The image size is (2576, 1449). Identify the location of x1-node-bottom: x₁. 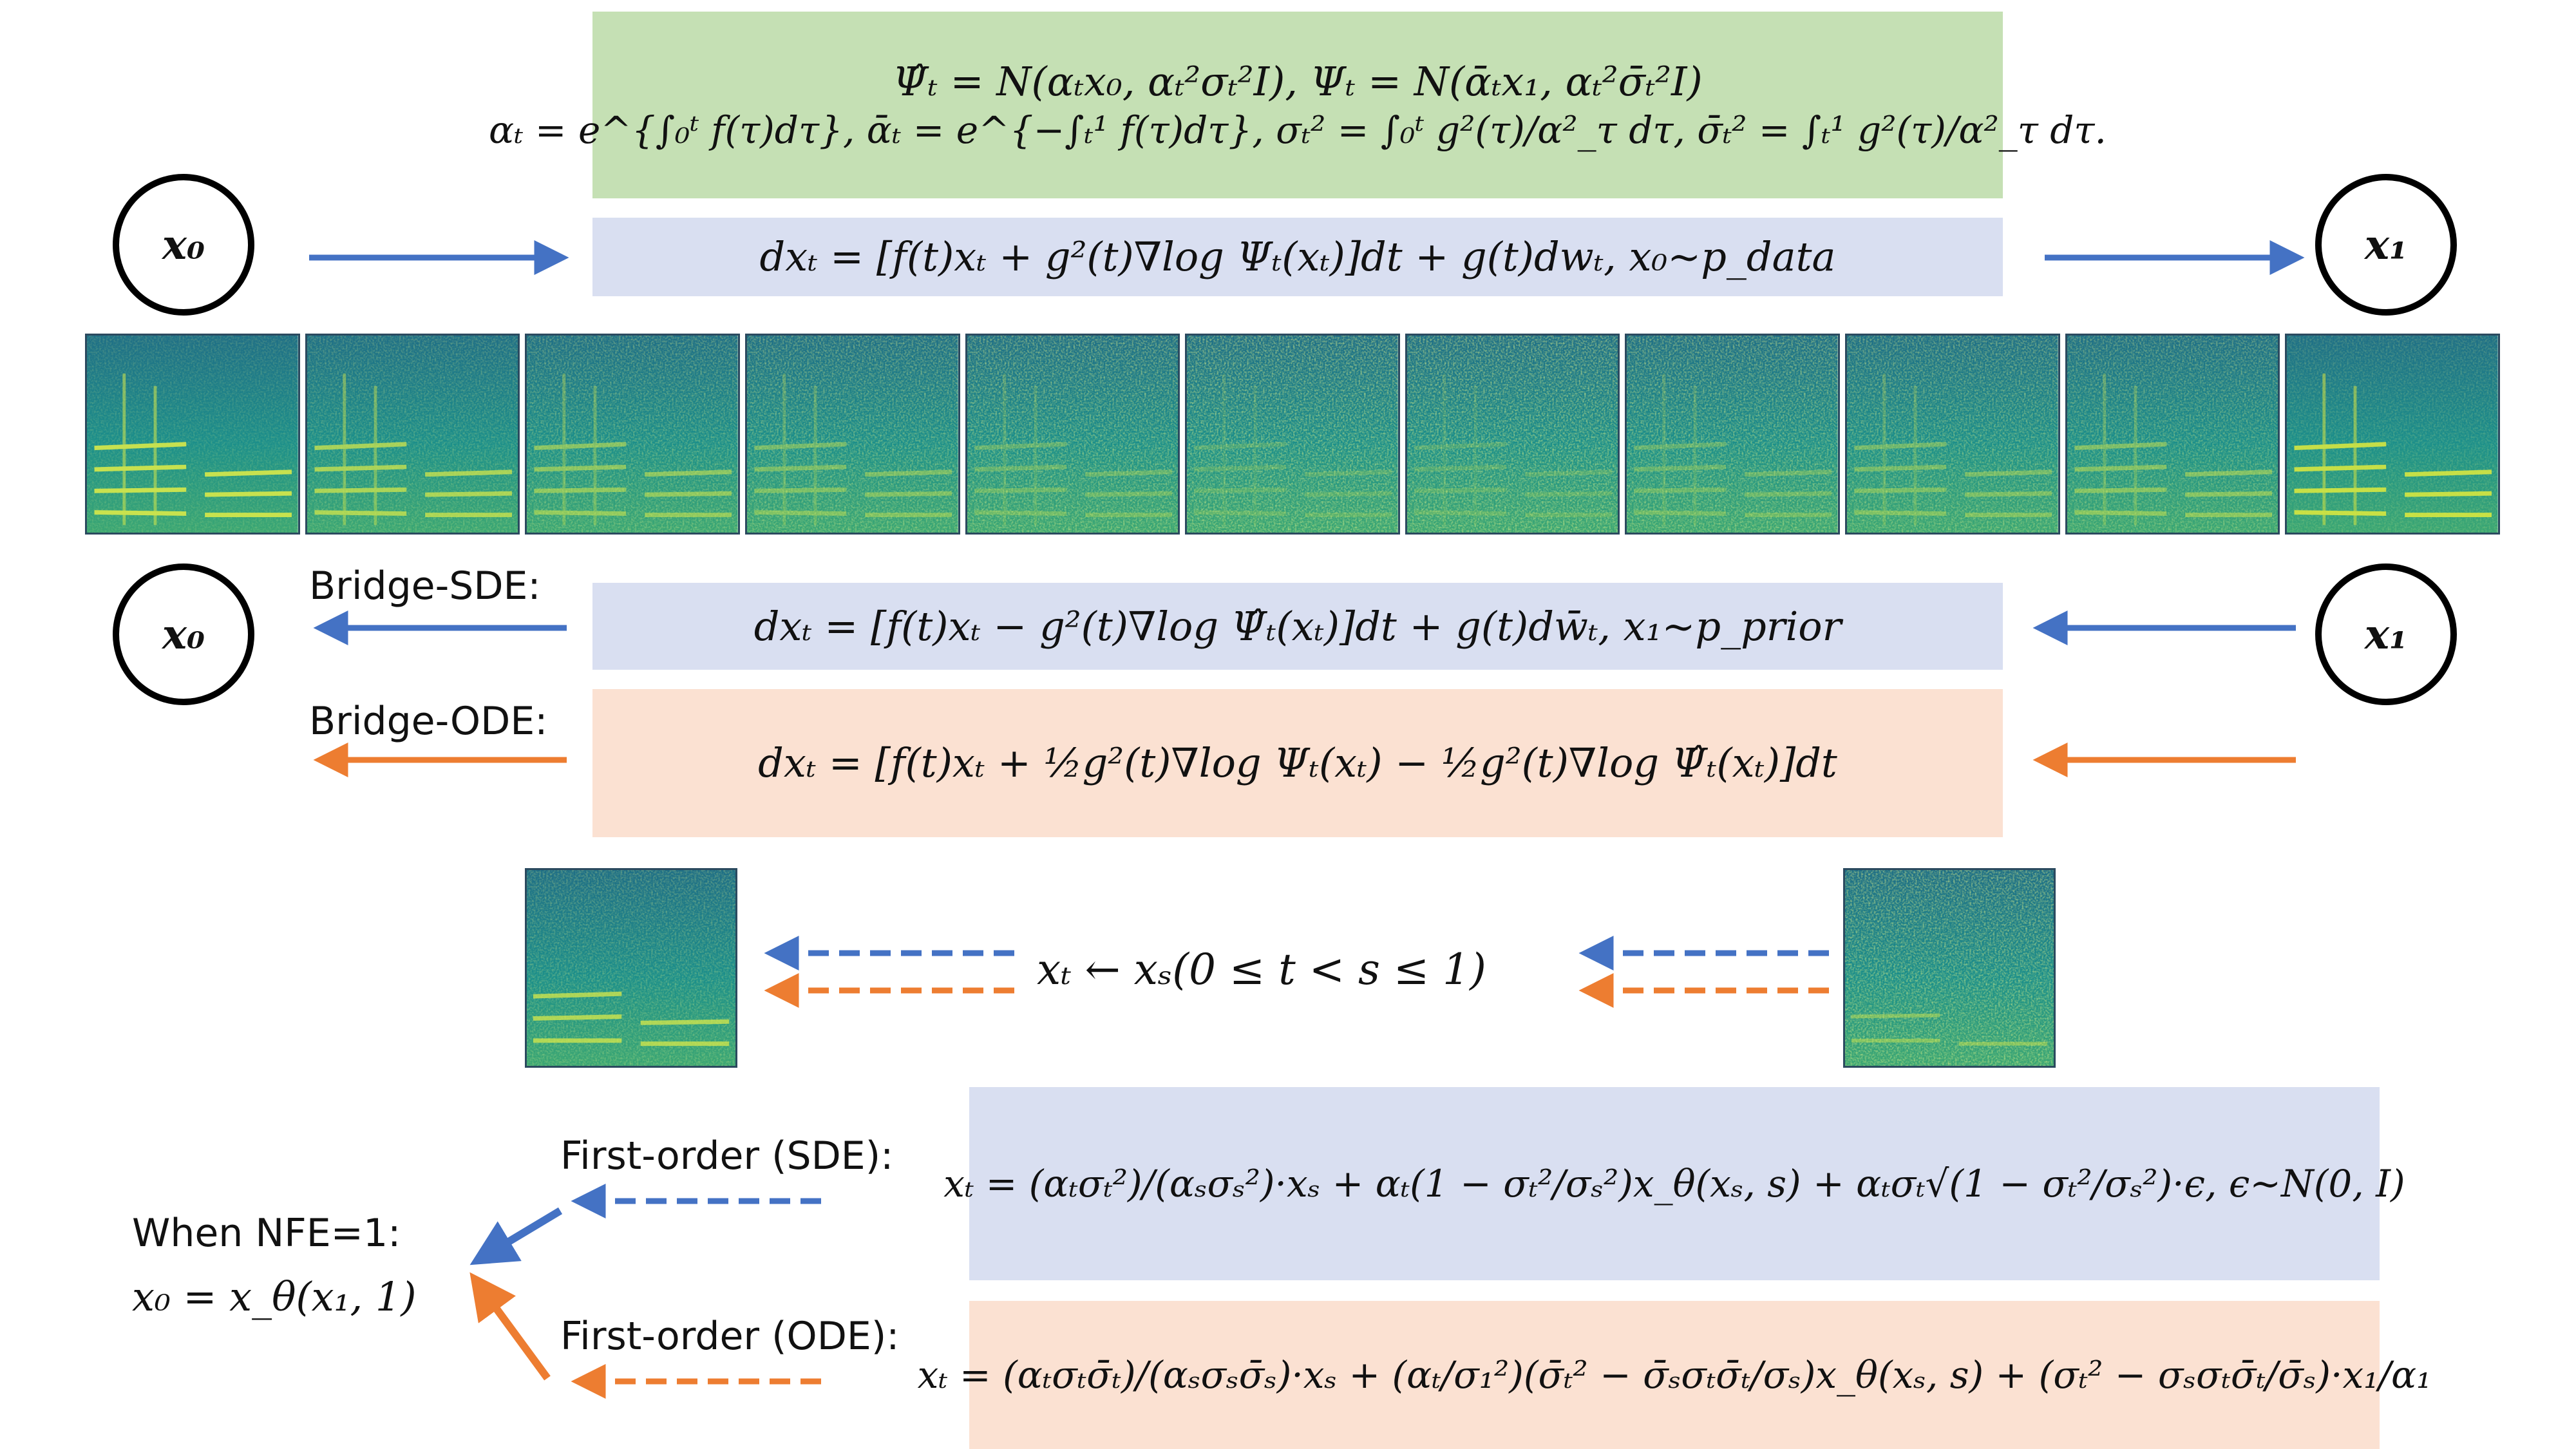
(2386, 635).